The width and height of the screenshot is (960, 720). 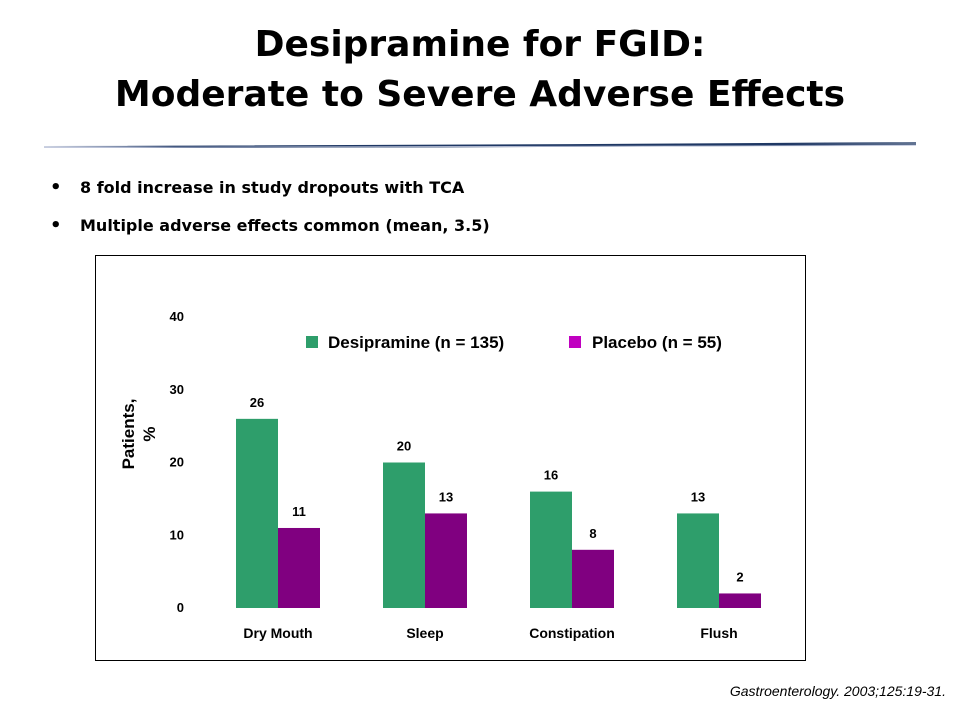 What do you see at coordinates (277, 633) in the screenshot?
I see `x-tick-label: Dry Mouth` at bounding box center [277, 633].